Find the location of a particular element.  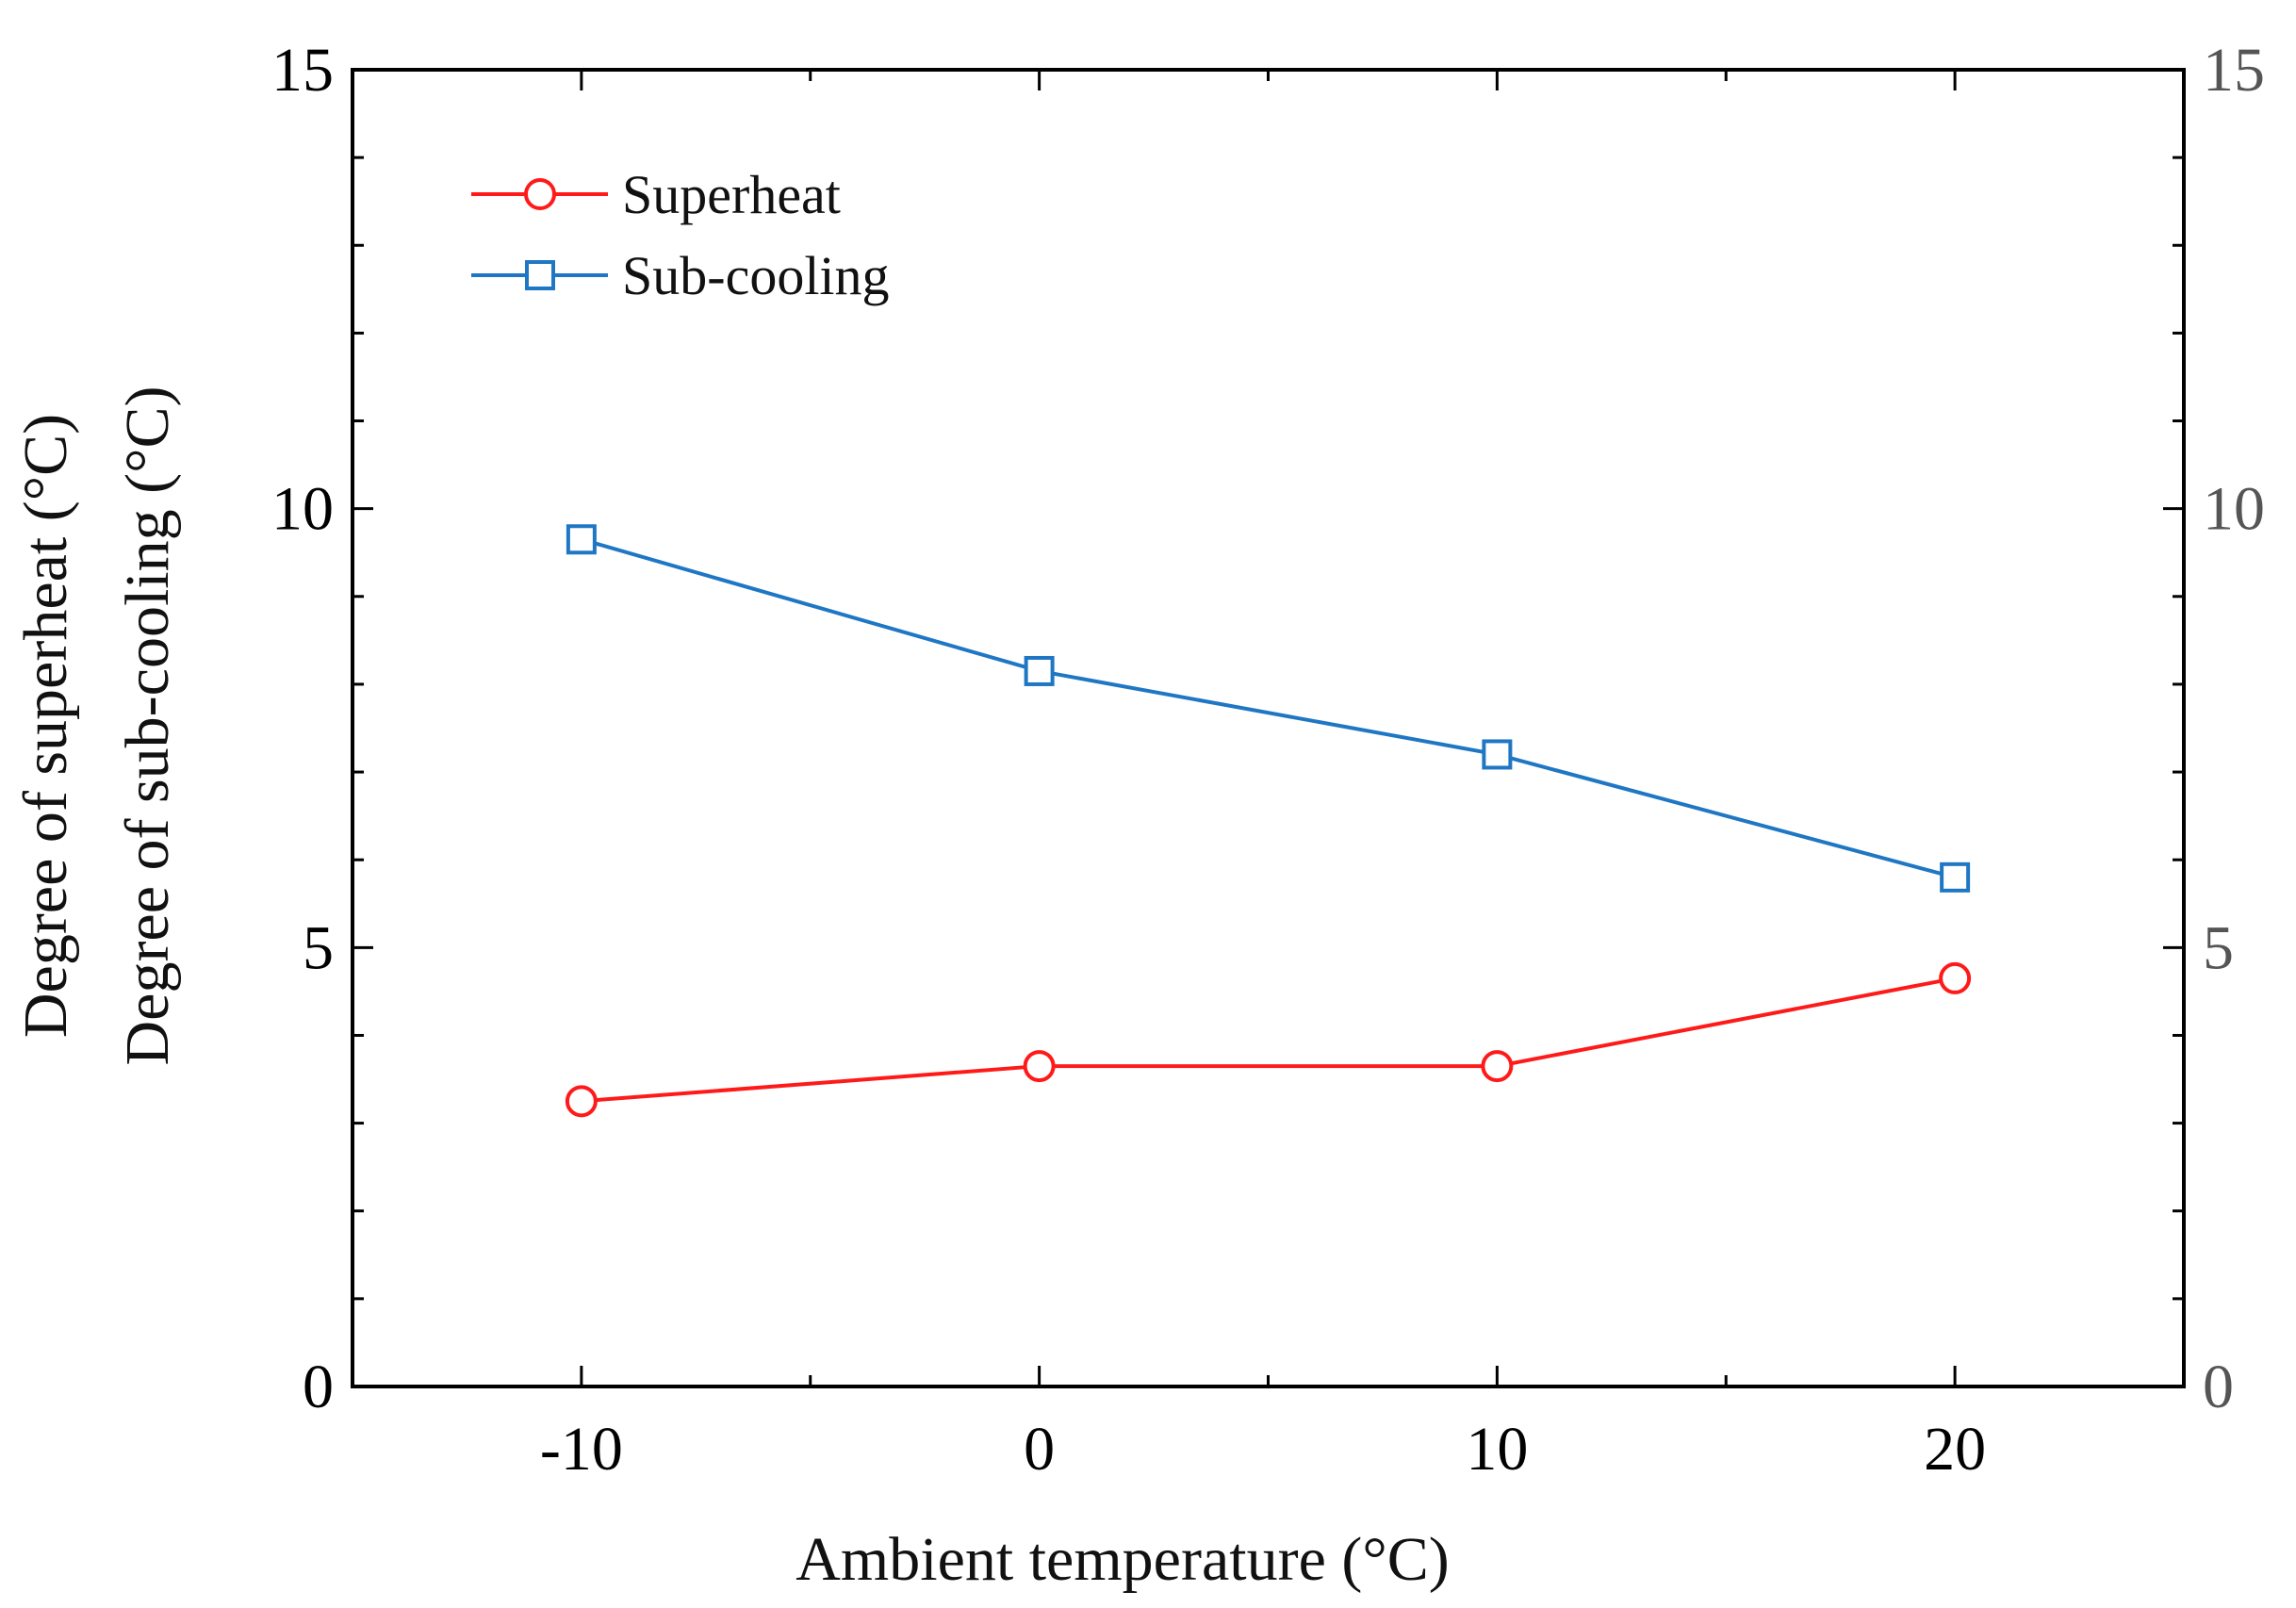

x-tick-label: 0 is located at coordinates (1039, 1450).